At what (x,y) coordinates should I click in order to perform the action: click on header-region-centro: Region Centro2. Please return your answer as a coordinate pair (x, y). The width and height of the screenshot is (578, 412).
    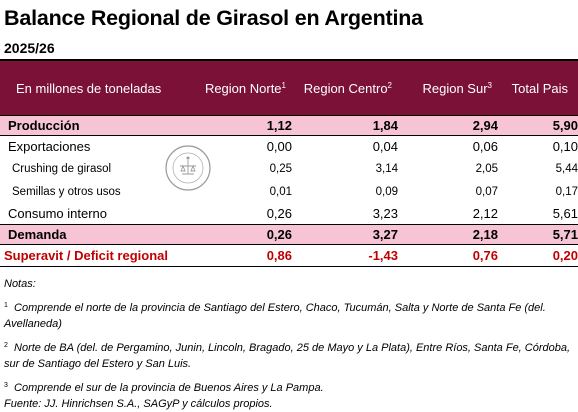
    Looking at the image, I should click on (345, 88).